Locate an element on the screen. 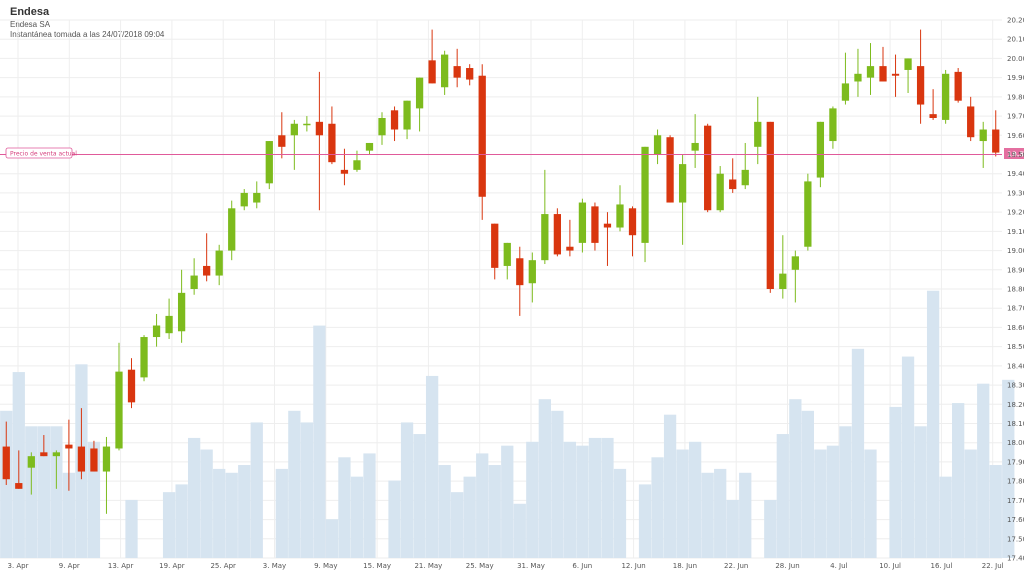 This screenshot has height=576, width=1024. y-tick-label: 18.10 is located at coordinates (1015, 424).